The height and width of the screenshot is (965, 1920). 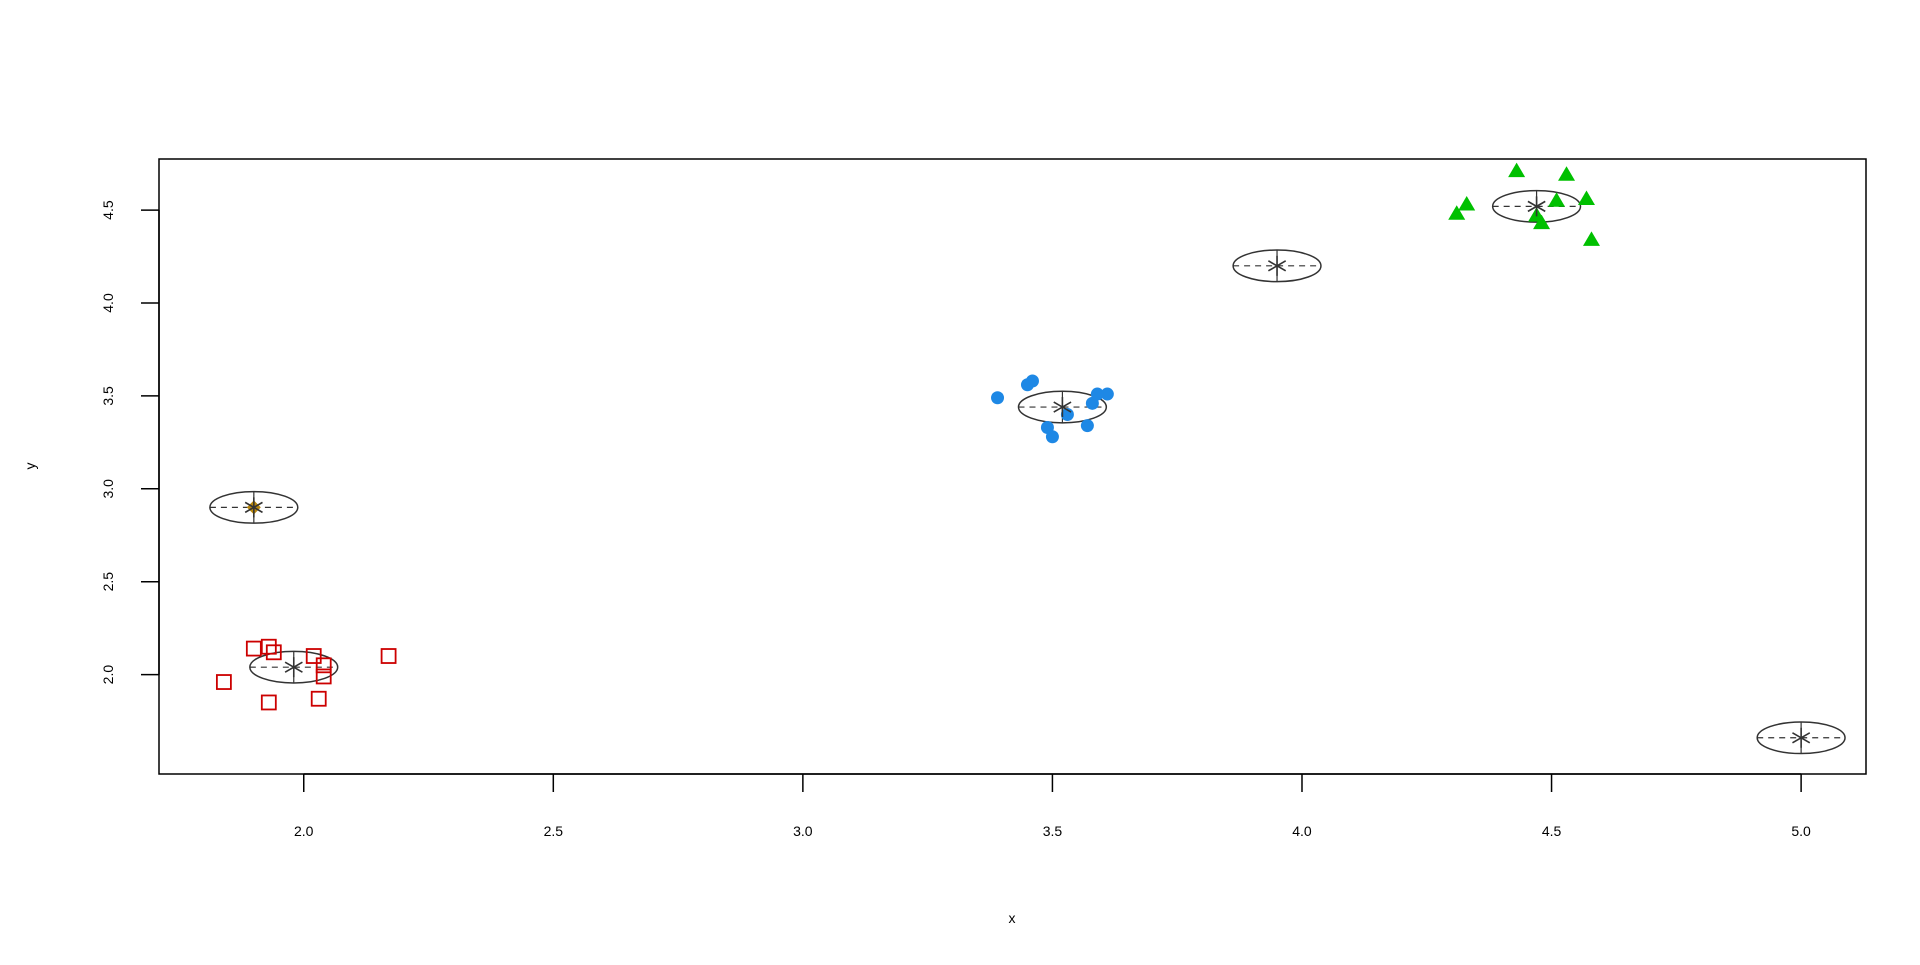 I want to click on x-tick-label: 2.0, so click(x=304, y=831).